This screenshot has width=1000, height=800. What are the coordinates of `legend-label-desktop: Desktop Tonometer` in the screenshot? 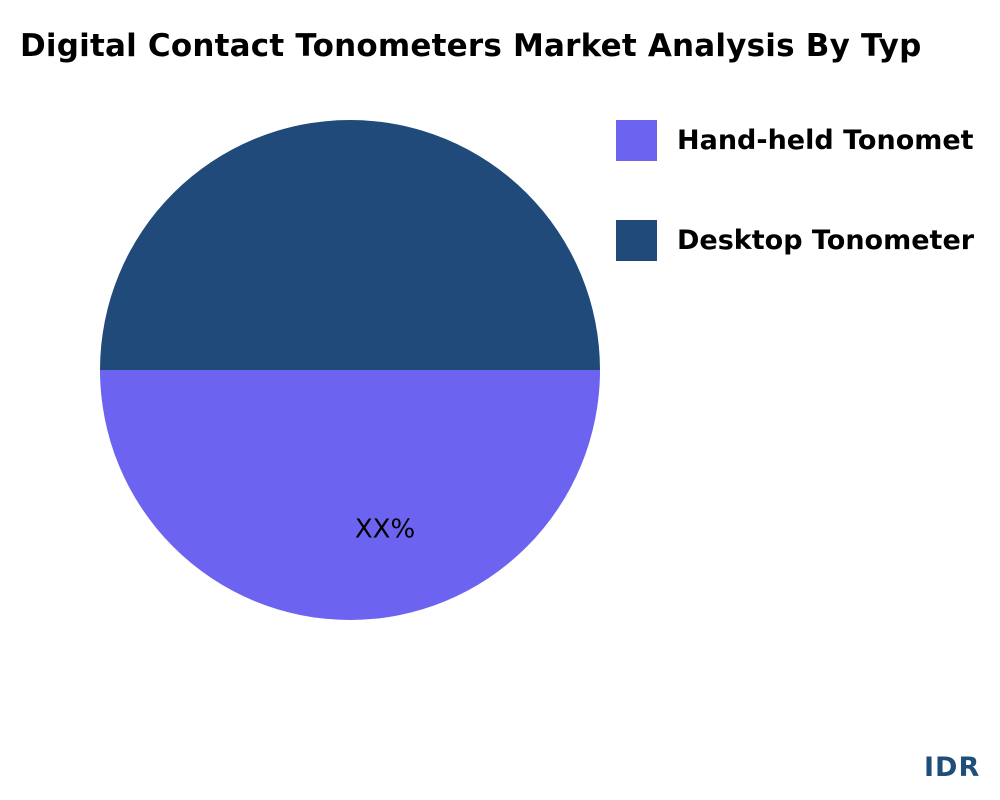 It's located at (826, 240).